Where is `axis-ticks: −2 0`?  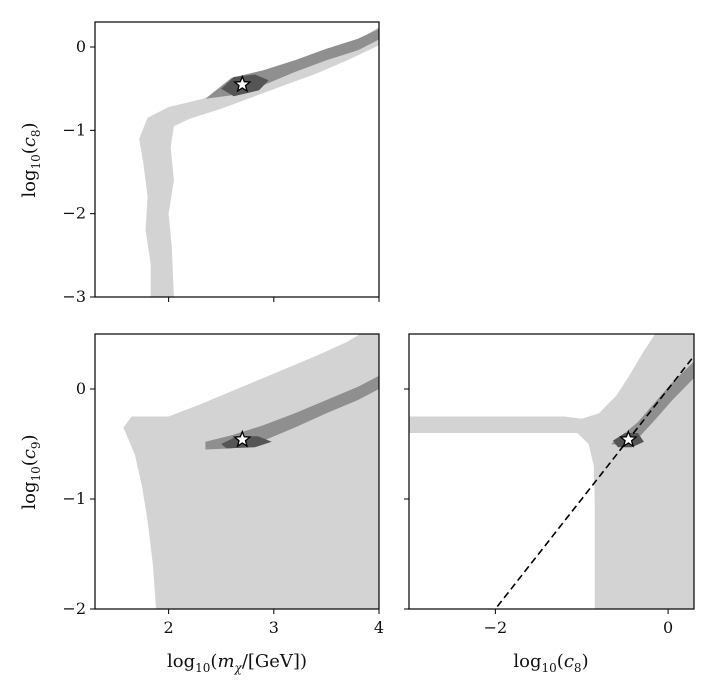
axis-ticks: −2 0 is located at coordinates (538, 512).